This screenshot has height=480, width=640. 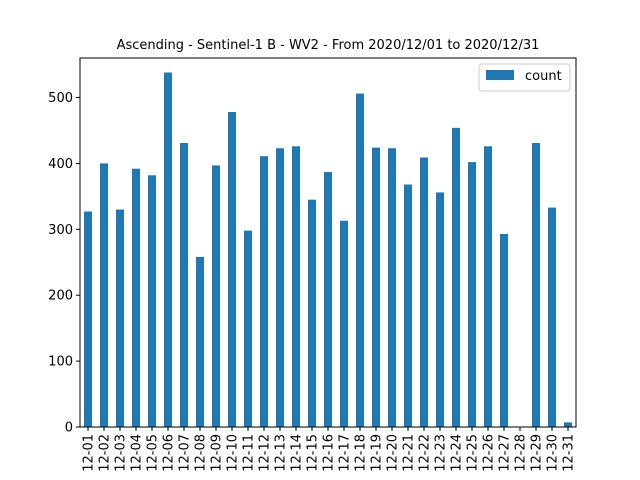 What do you see at coordinates (297, 453) in the screenshot?
I see `x-tick-label-12-14: 12-14` at bounding box center [297, 453].